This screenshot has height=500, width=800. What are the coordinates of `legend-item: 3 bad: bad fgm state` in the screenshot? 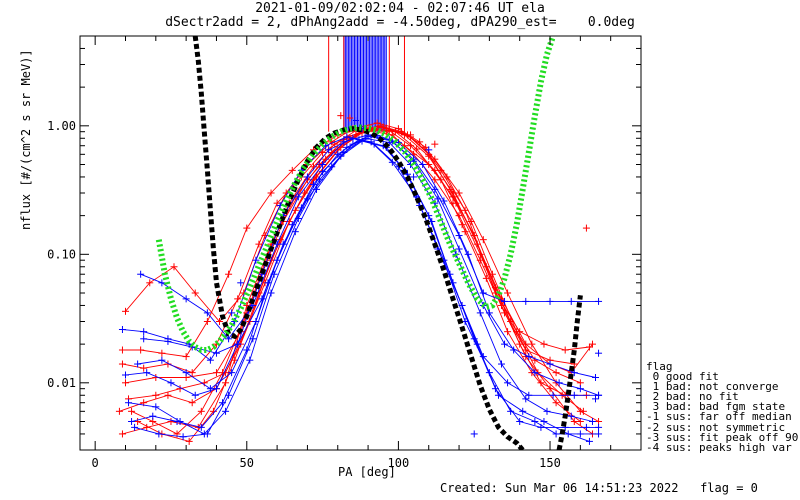 It's located at (716, 407).